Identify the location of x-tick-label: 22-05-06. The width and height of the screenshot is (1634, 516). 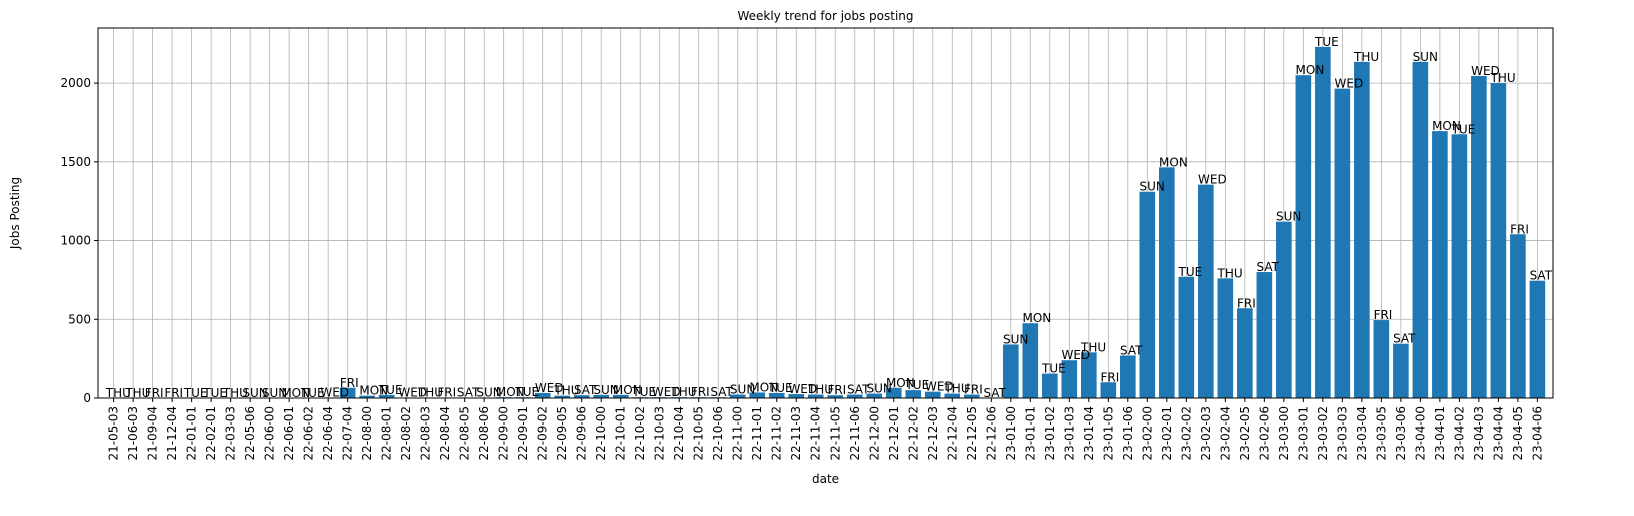
(250, 433).